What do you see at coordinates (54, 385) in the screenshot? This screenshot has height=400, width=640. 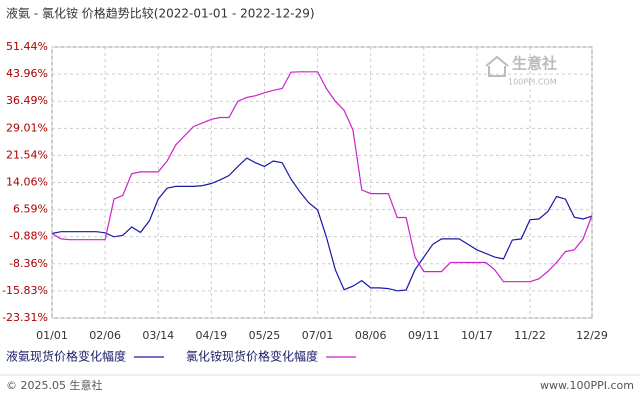 I see `footer-left: © 2025.05 生意社` at bounding box center [54, 385].